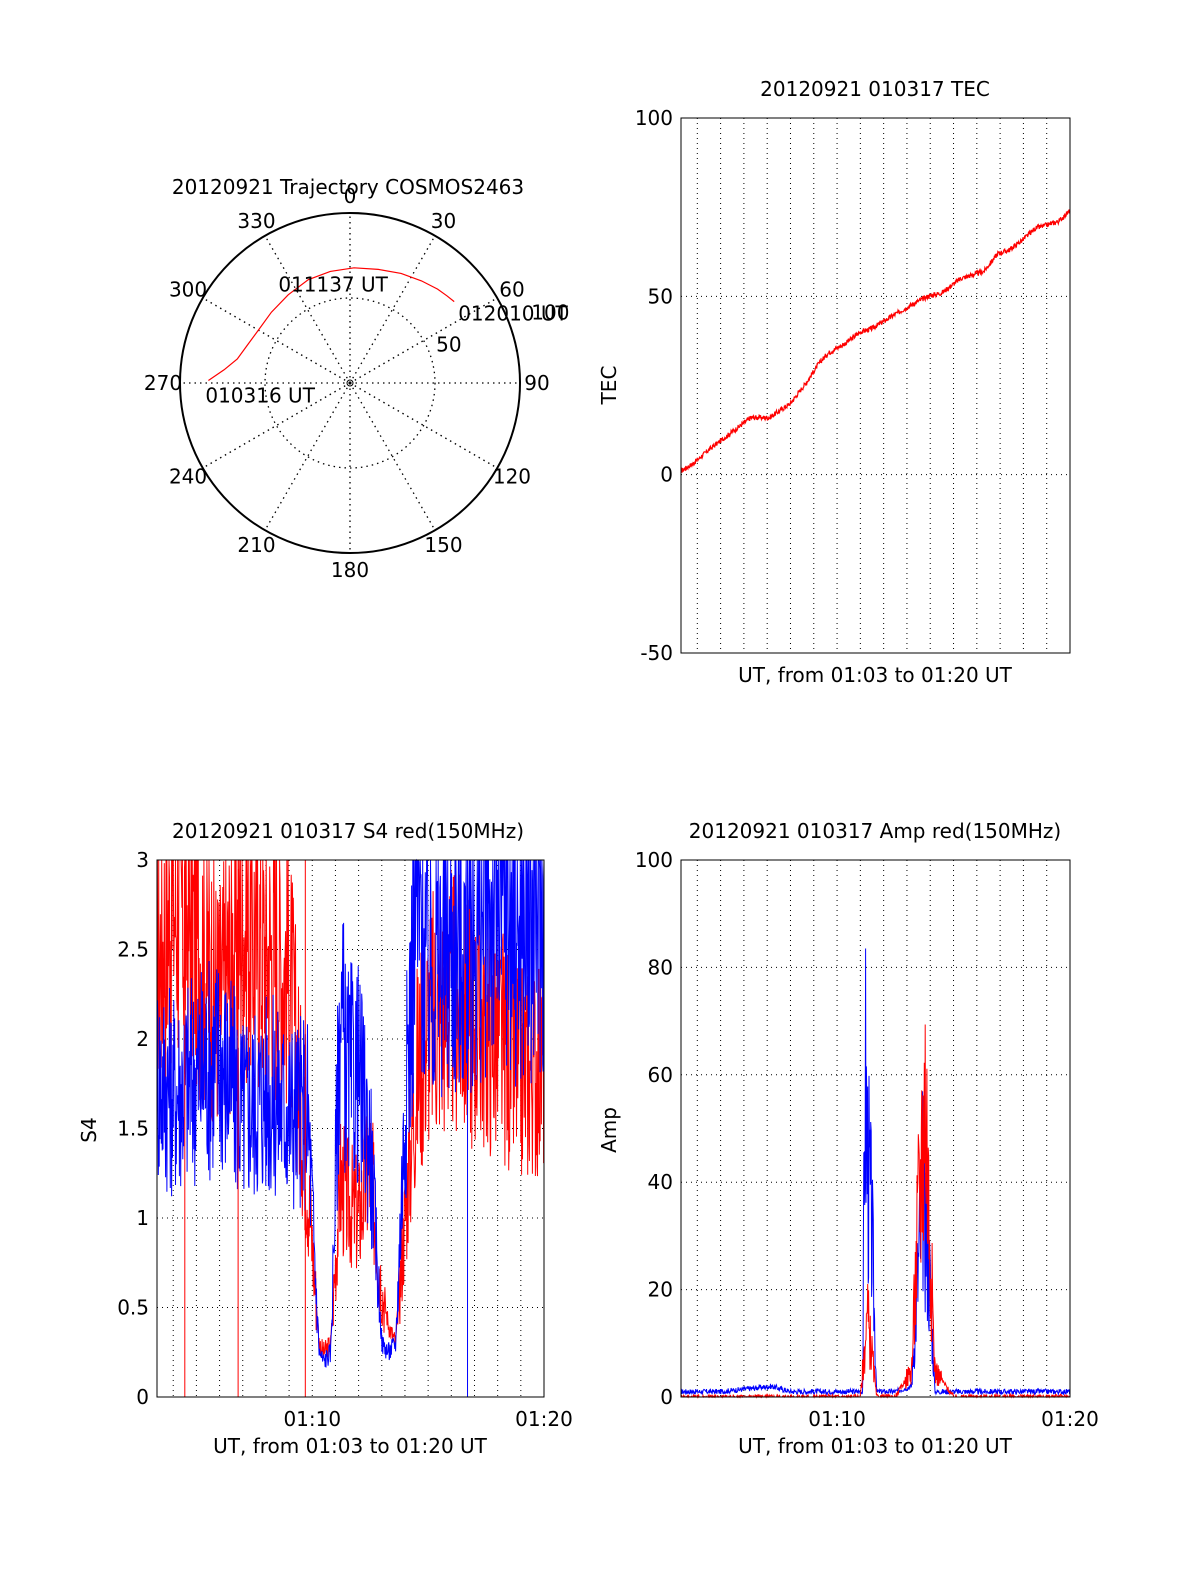 This screenshot has width=1200, height=1575. I want to click on y-tick-label: 0.5, so click(133, 1308).